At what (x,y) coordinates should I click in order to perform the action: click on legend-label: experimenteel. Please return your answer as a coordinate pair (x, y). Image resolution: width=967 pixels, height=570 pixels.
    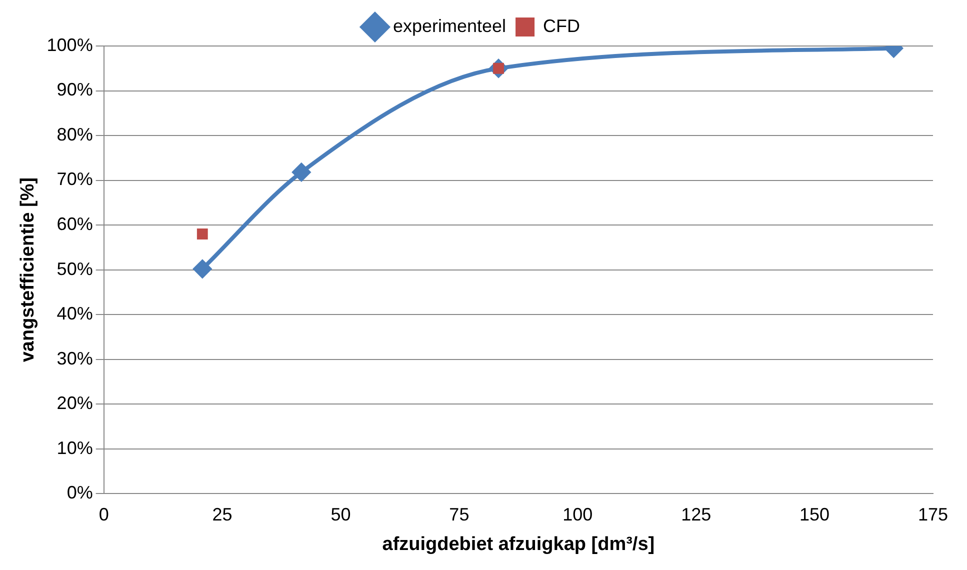
    Looking at the image, I should click on (449, 26).